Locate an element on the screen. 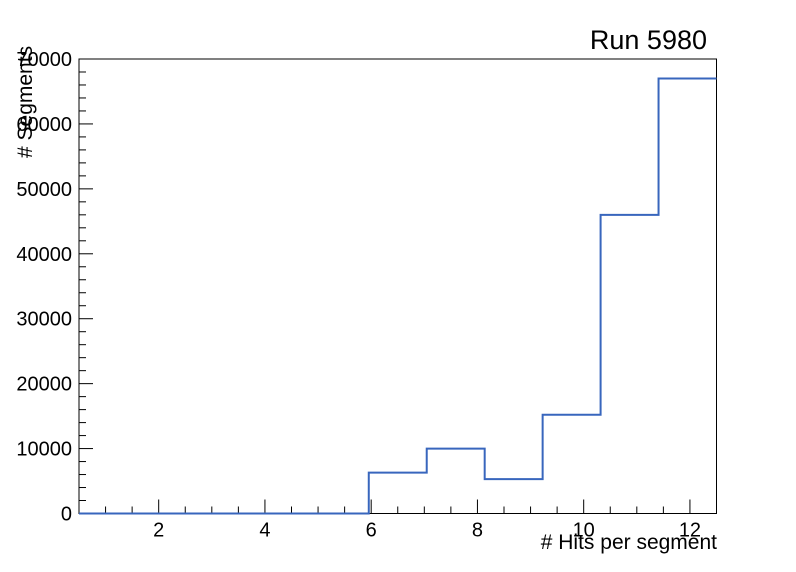 The height and width of the screenshot is (572, 796). plot-title: Run 5980 is located at coordinates (648, 40).